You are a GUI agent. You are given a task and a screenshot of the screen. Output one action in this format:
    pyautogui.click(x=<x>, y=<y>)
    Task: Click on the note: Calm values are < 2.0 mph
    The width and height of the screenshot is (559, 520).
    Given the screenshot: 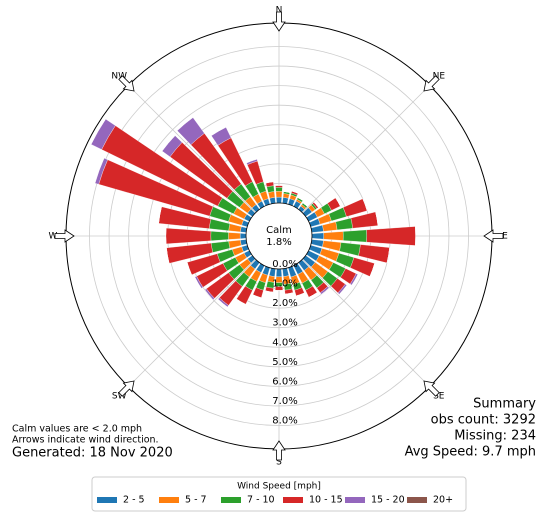 What is the action you would take?
    pyautogui.click(x=77, y=429)
    